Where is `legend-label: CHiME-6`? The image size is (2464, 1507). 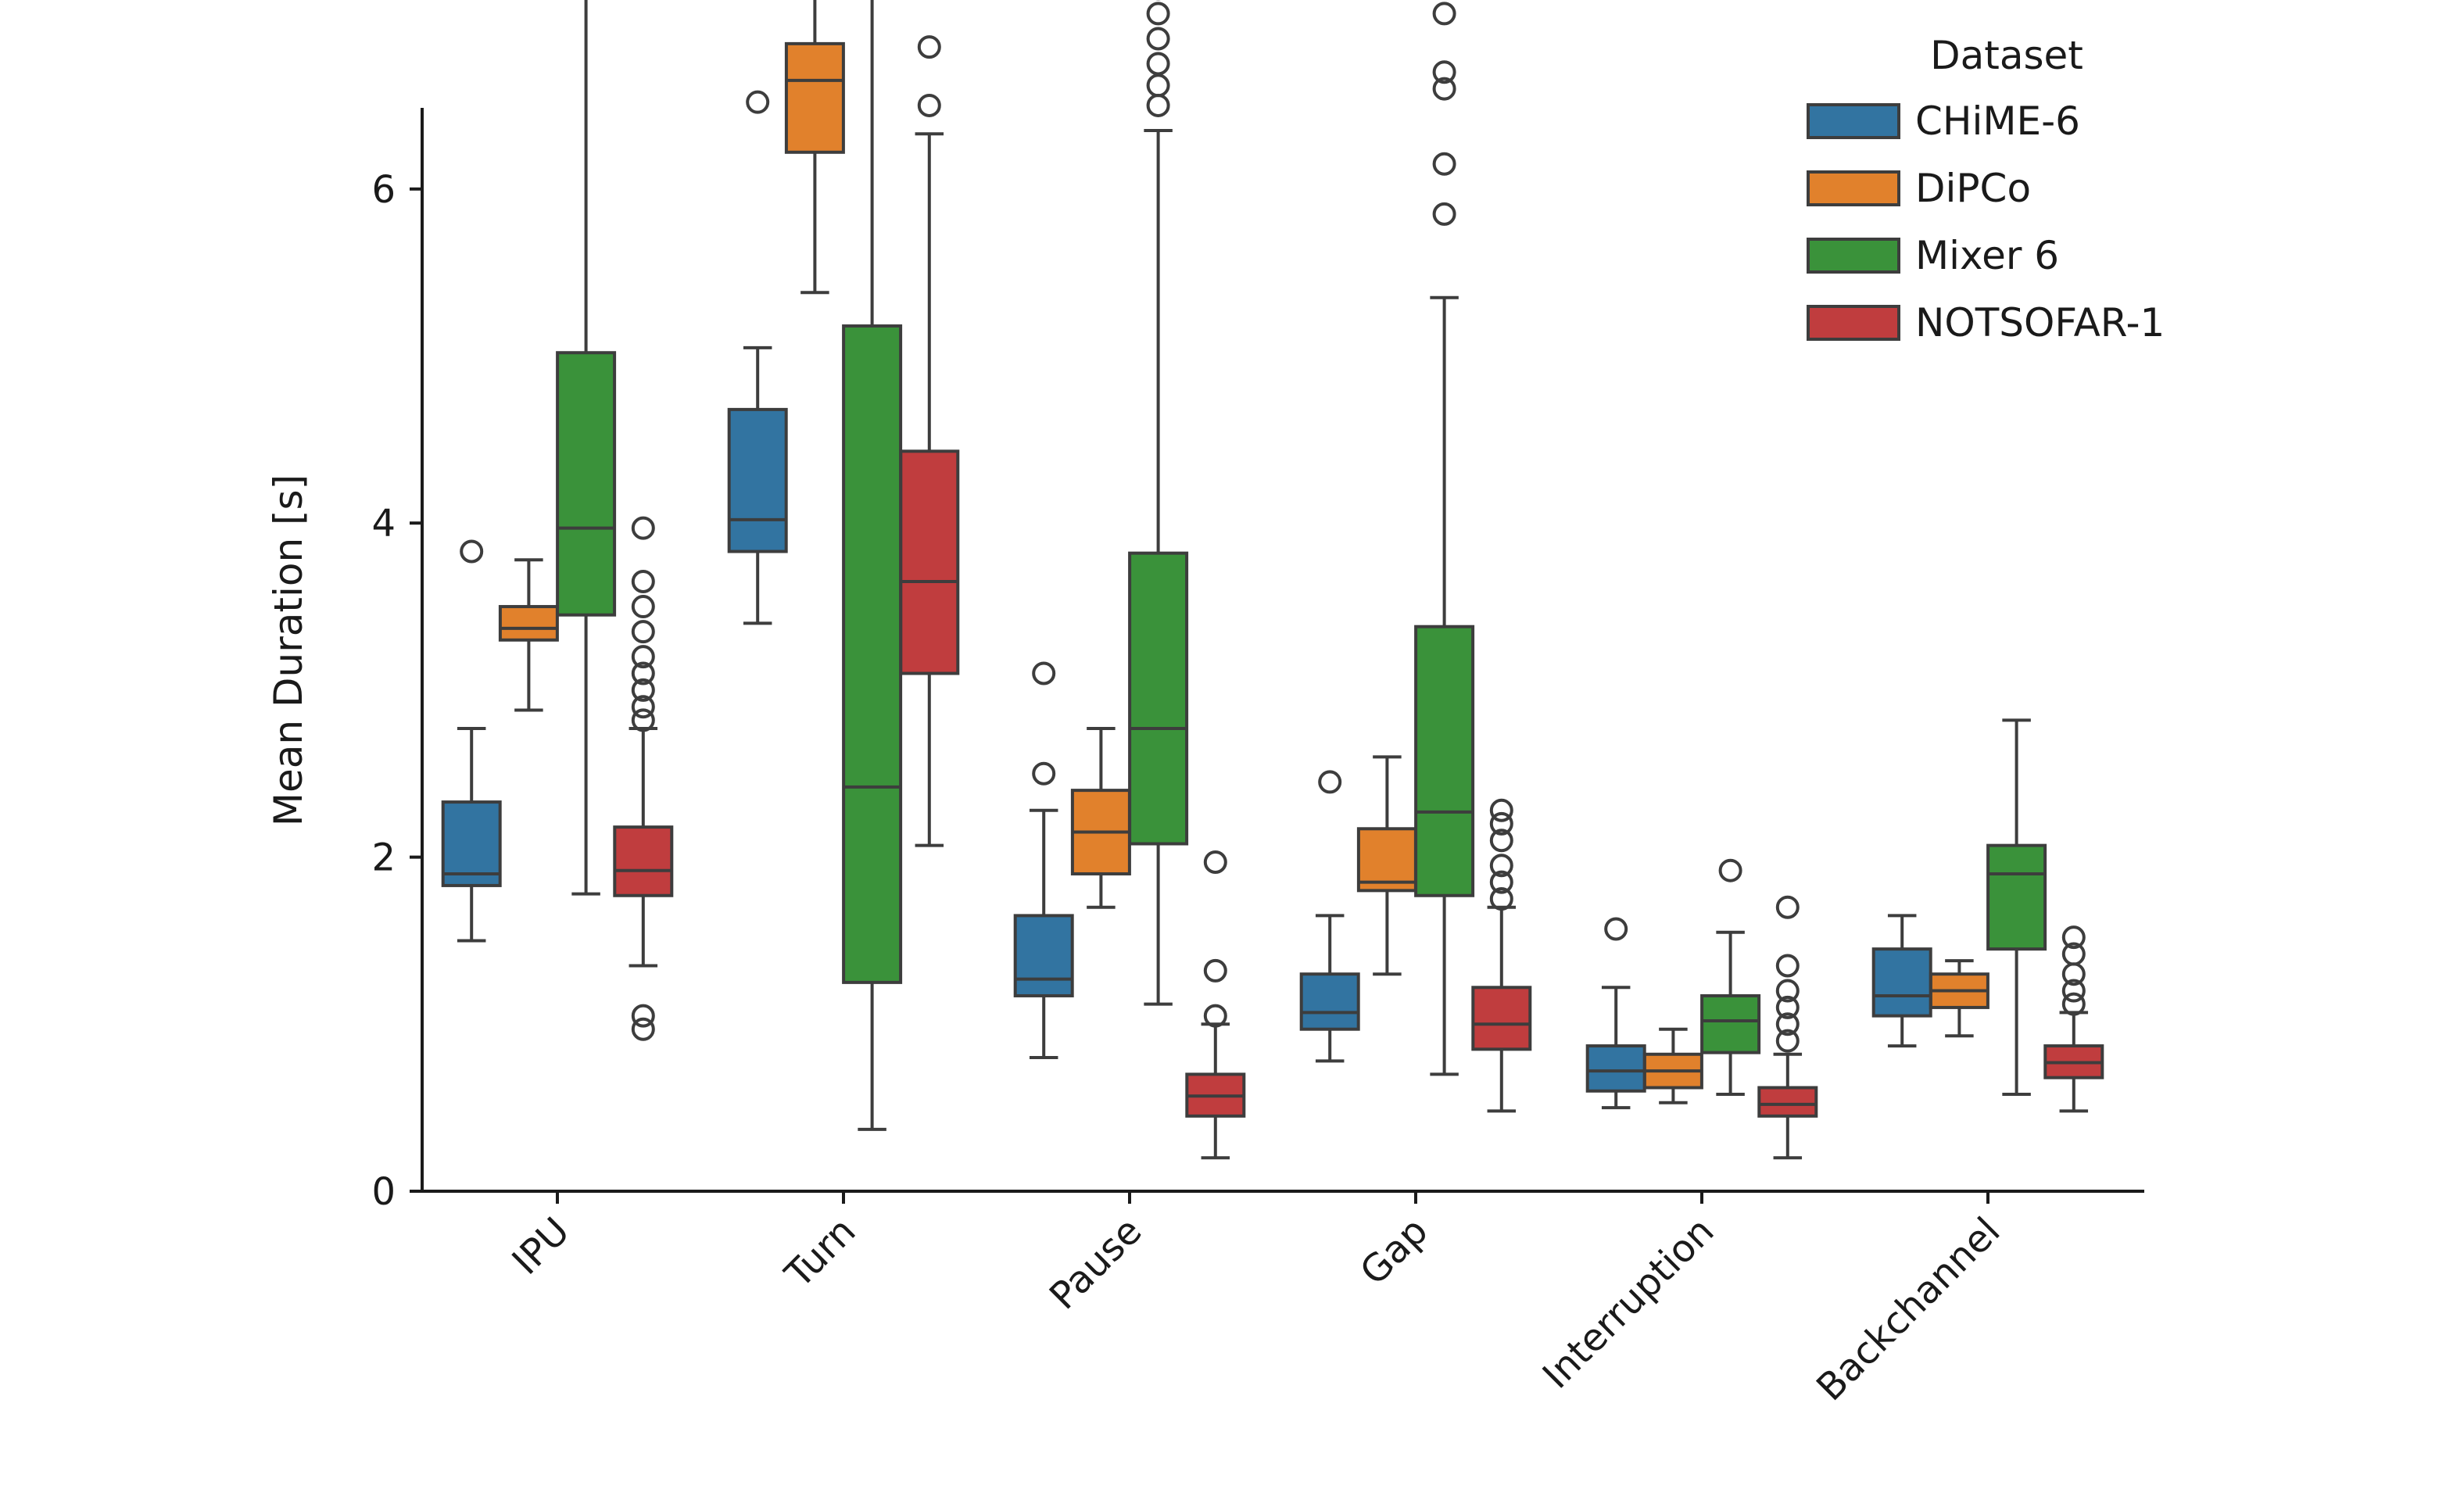
legend-label: CHiME-6 is located at coordinates (1998, 121).